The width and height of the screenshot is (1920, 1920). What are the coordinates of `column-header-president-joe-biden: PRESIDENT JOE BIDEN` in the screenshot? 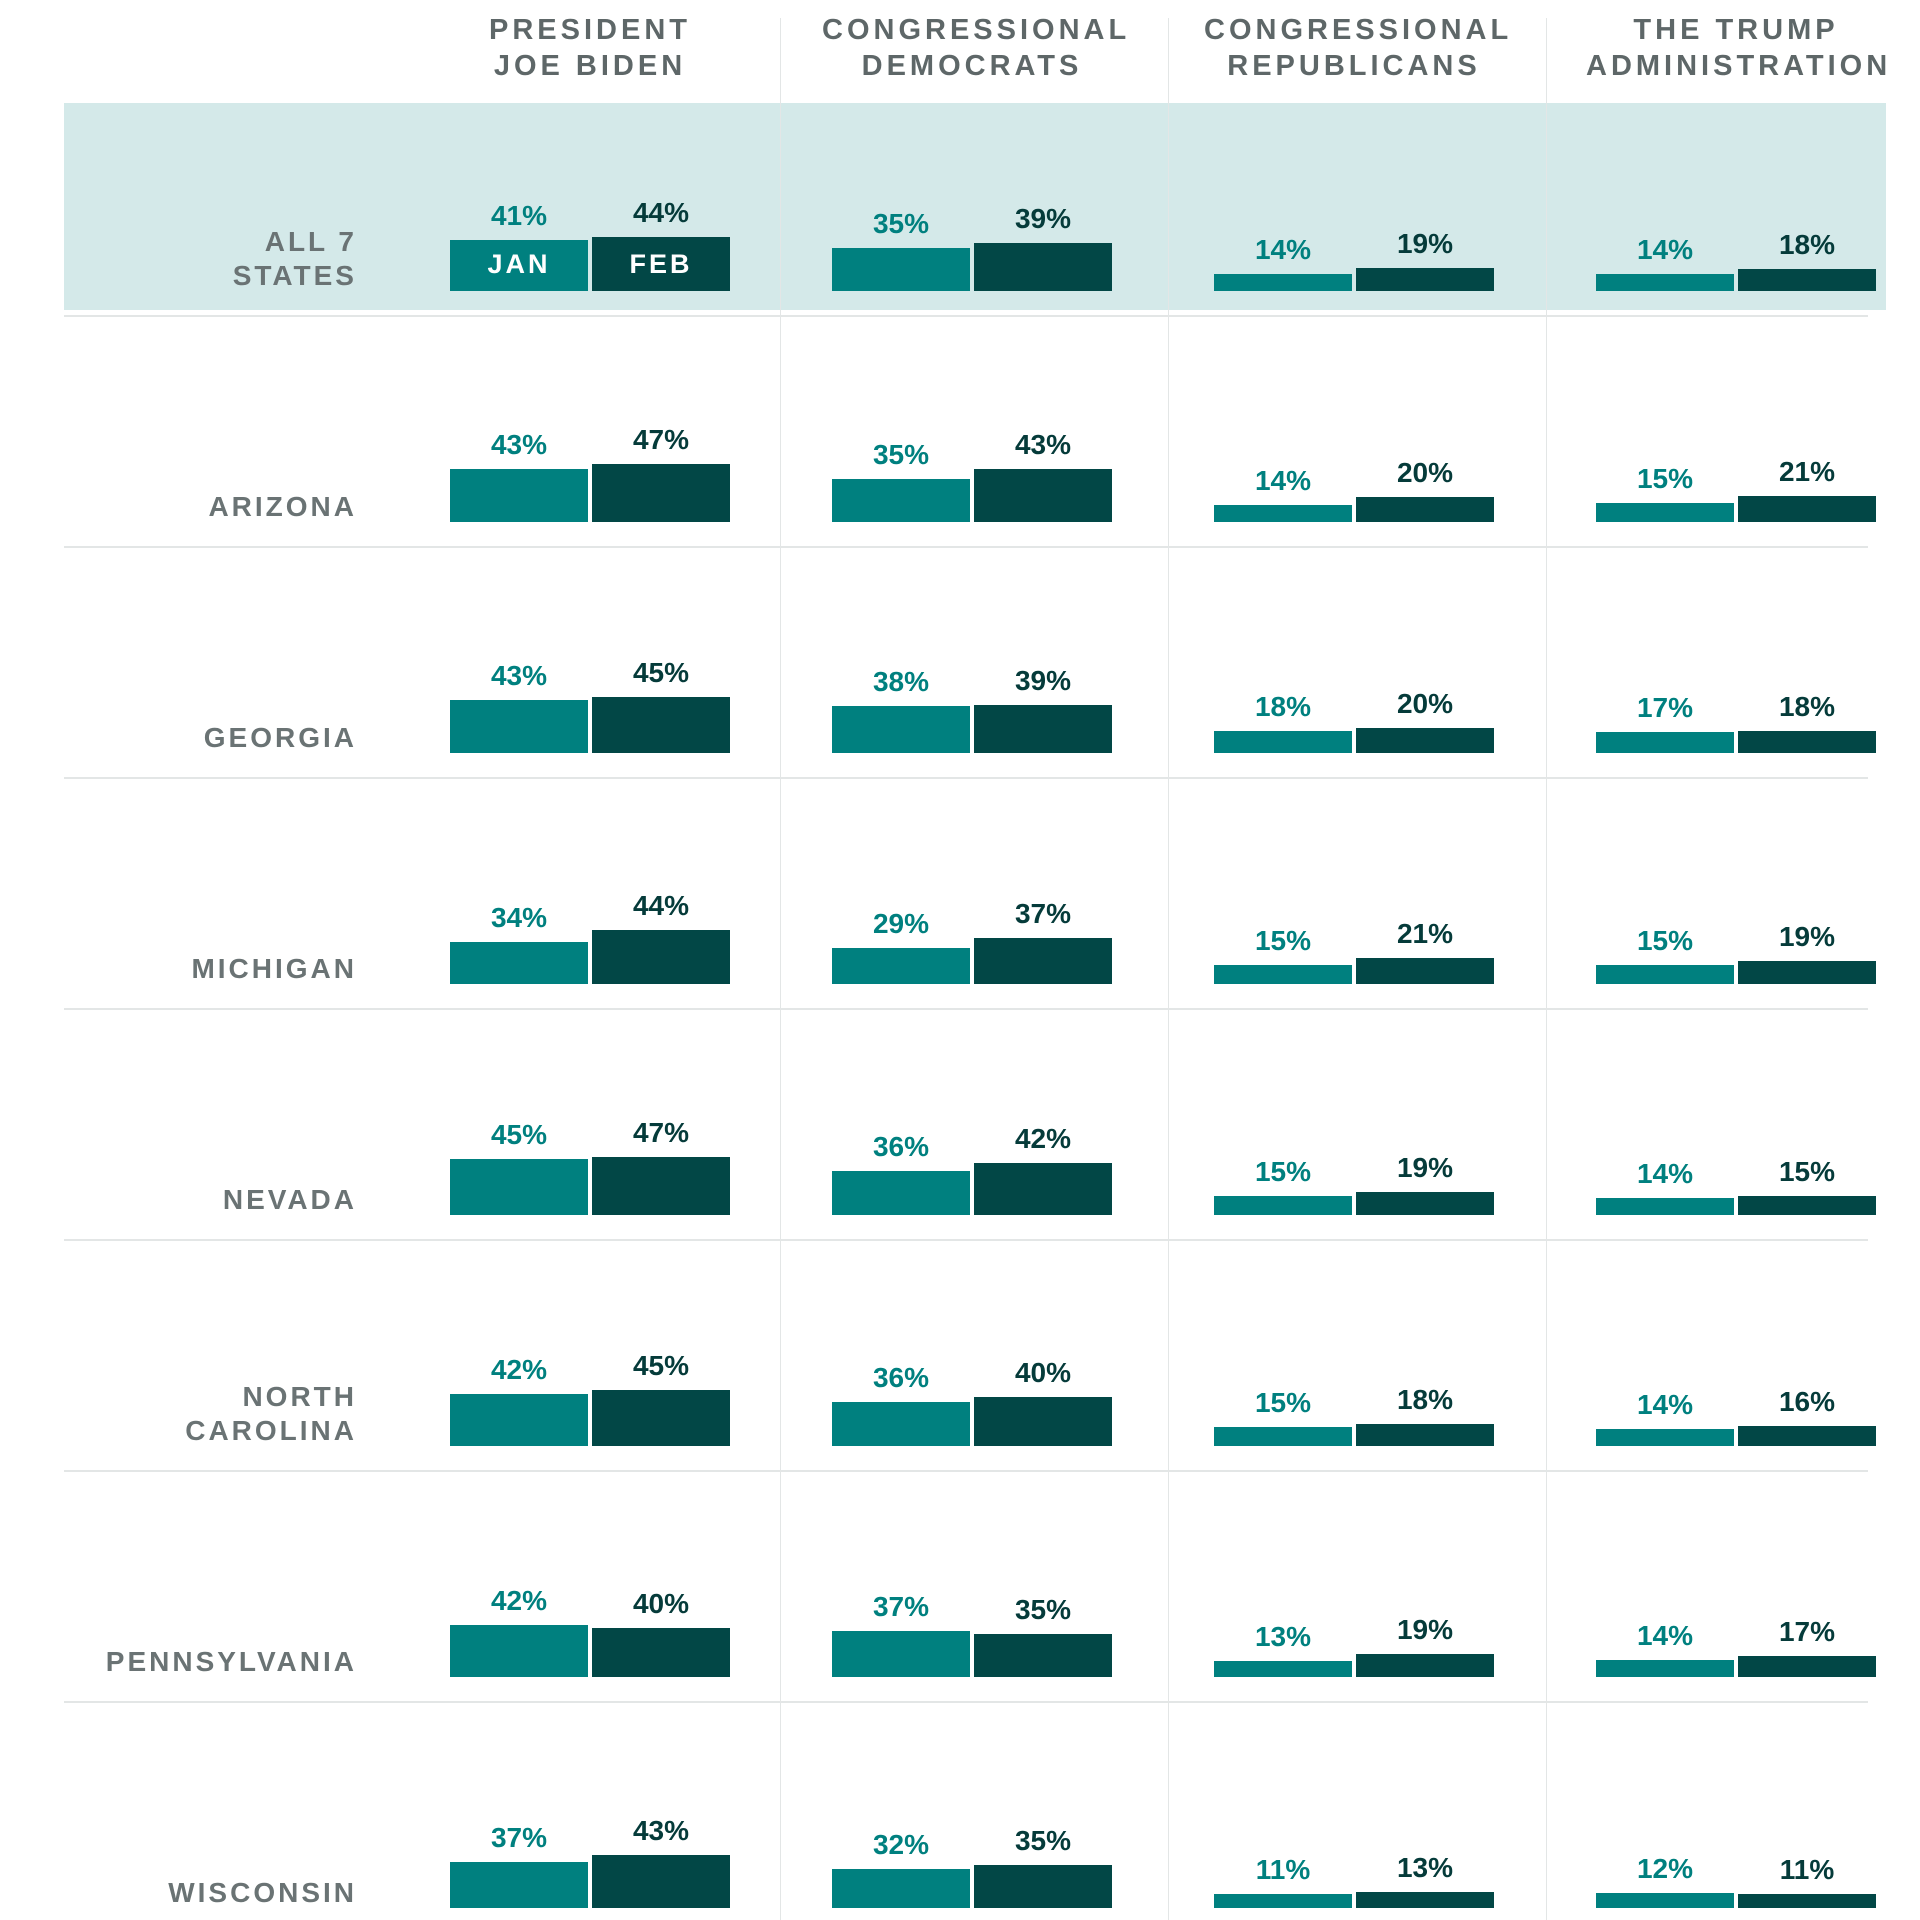 It's located at (590, 48).